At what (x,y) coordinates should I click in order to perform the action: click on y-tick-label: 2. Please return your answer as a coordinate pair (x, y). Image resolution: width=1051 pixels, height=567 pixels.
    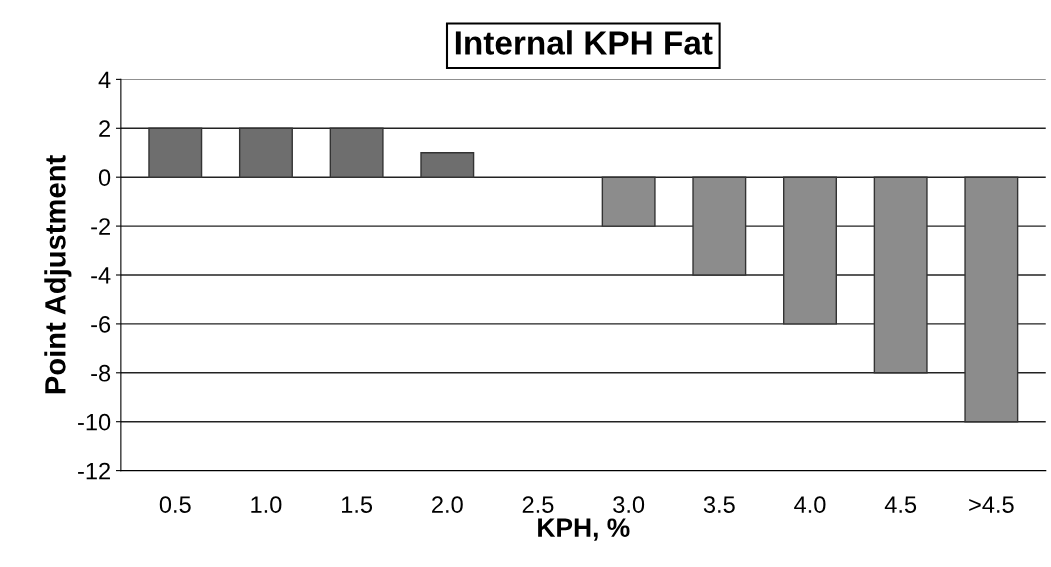
    Looking at the image, I should click on (104, 128).